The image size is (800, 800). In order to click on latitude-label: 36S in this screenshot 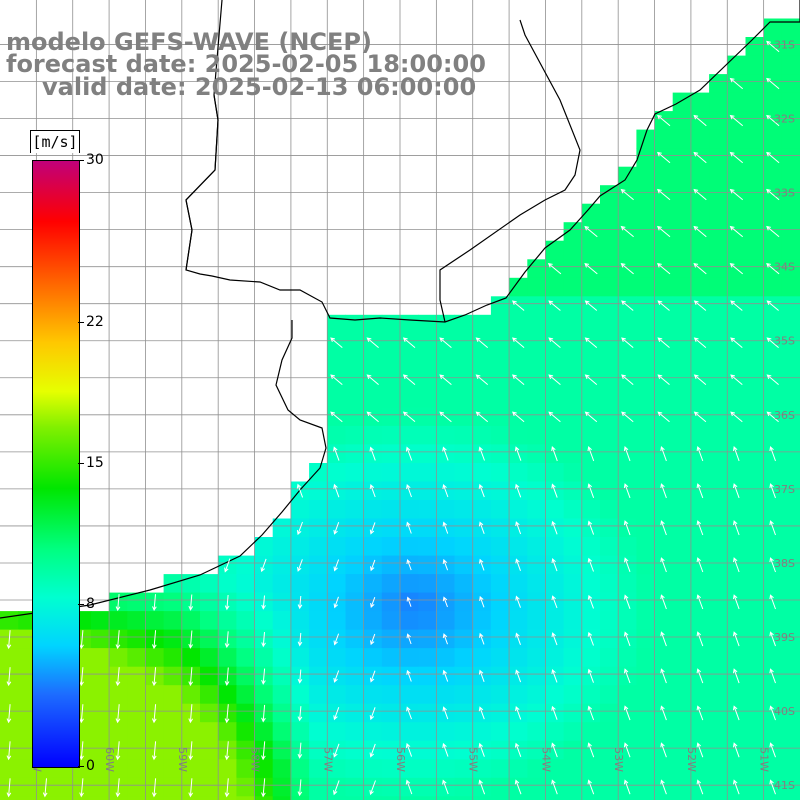, I will do `click(784, 415)`.